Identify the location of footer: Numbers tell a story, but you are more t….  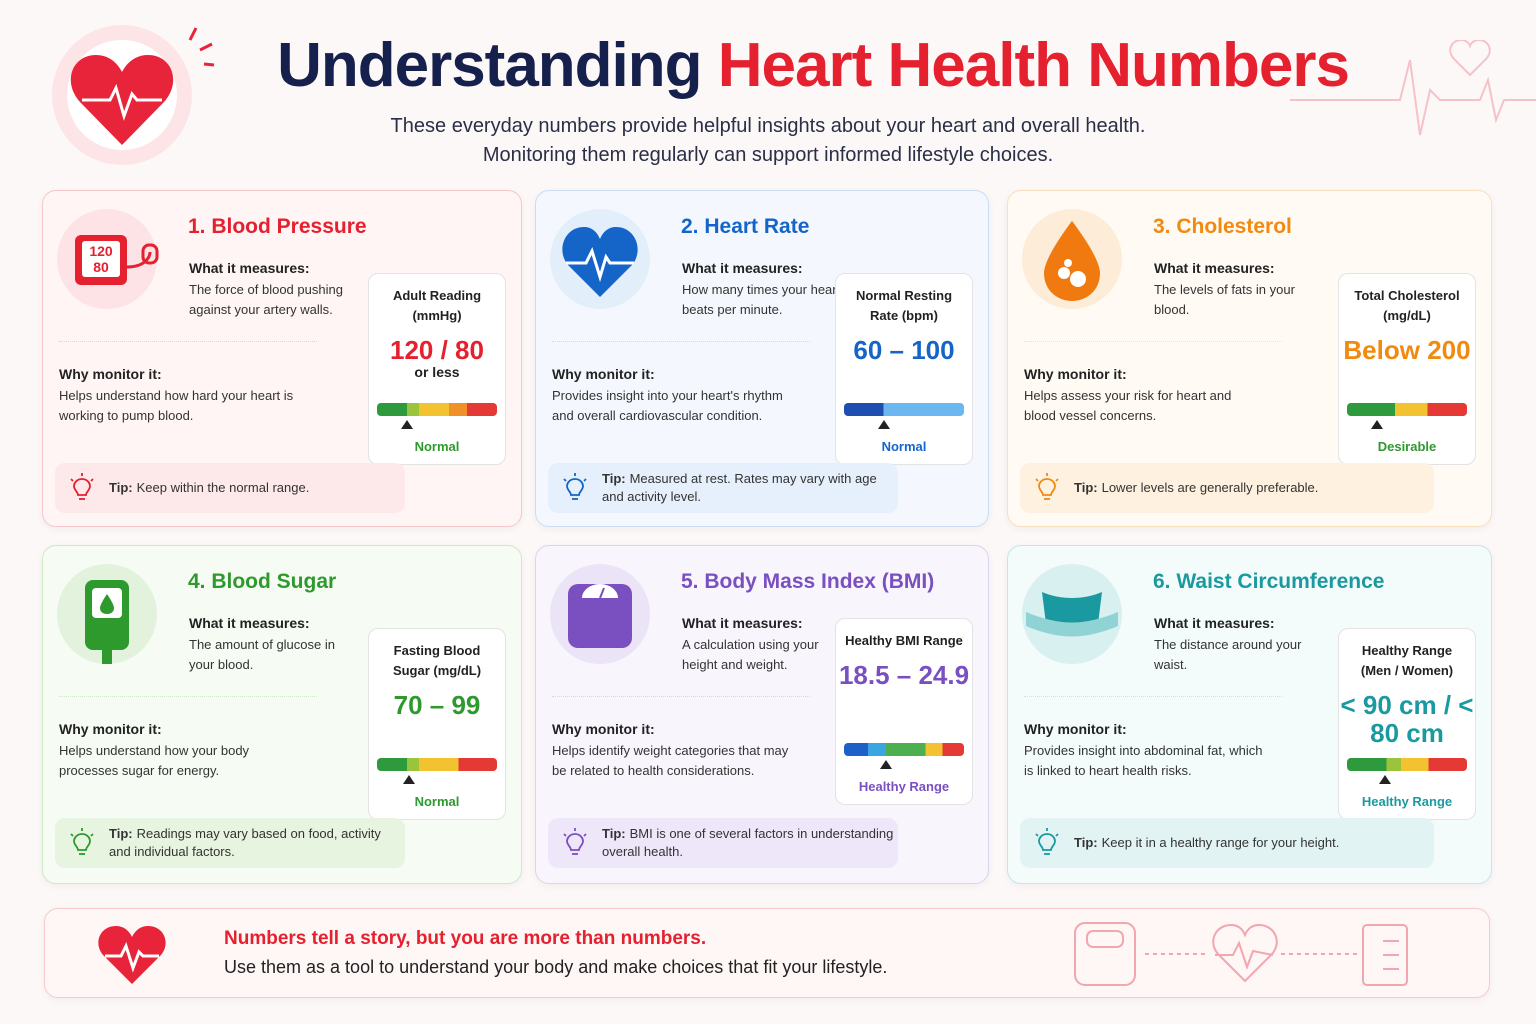
(767, 953).